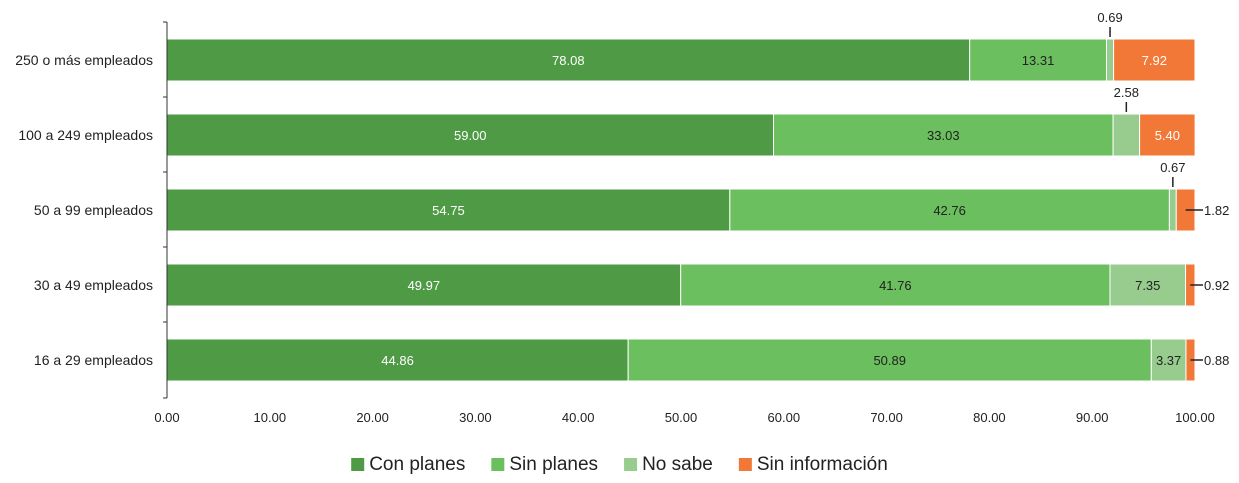 Image resolution: width=1239 pixels, height=483 pixels. What do you see at coordinates (889, 360) in the screenshot?
I see `data-label: 50.89` at bounding box center [889, 360].